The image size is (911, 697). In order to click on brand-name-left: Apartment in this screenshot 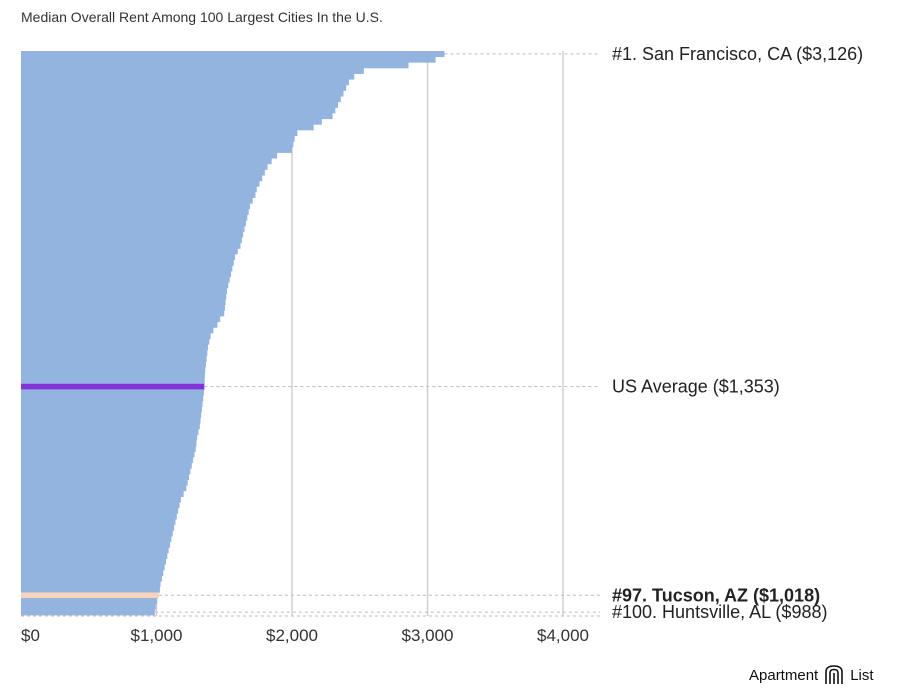, I will do `click(784, 675)`.